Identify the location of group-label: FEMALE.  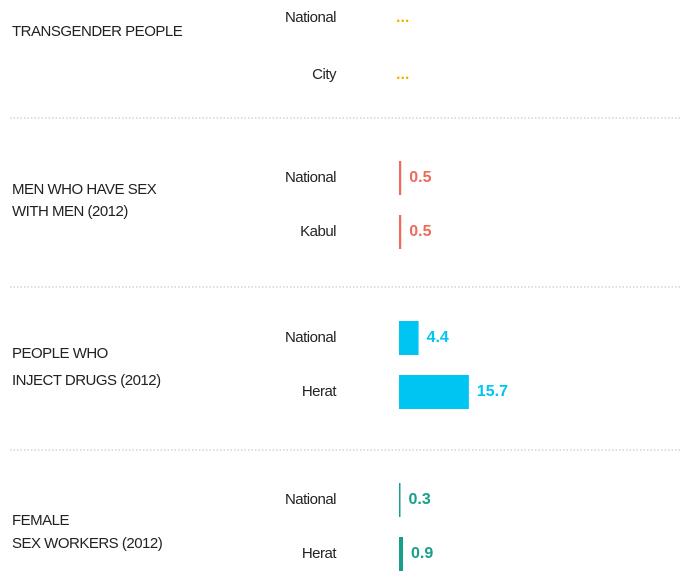
(41, 520).